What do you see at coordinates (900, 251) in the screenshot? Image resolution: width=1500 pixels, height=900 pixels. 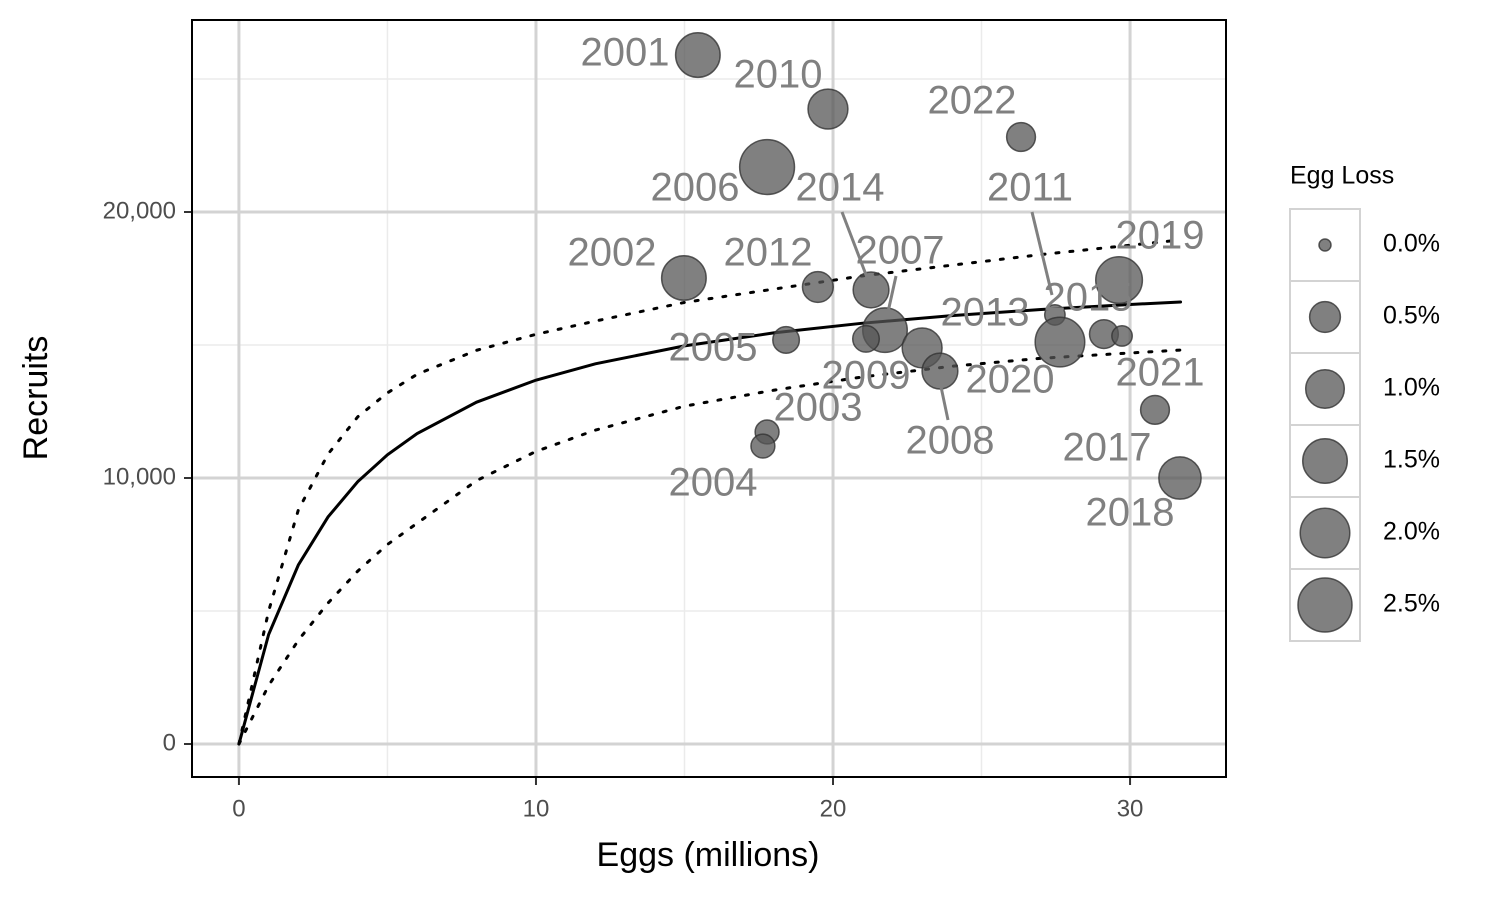 I see `point-label: 2007` at bounding box center [900, 251].